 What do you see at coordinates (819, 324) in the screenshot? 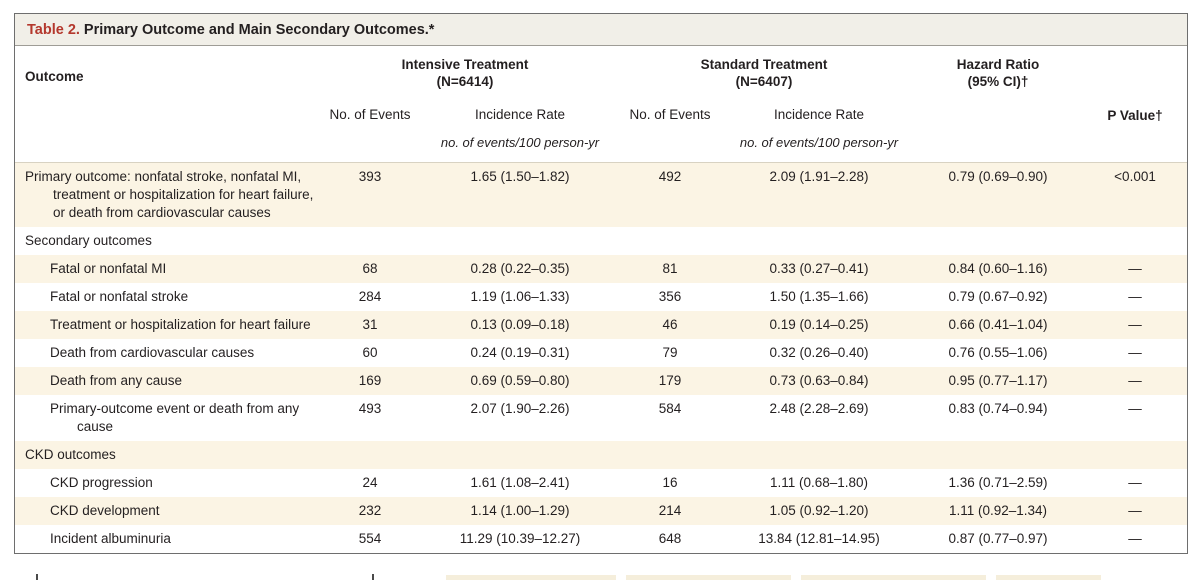
I see `value-cell: 0.19 (0.14–0.25)` at bounding box center [819, 324].